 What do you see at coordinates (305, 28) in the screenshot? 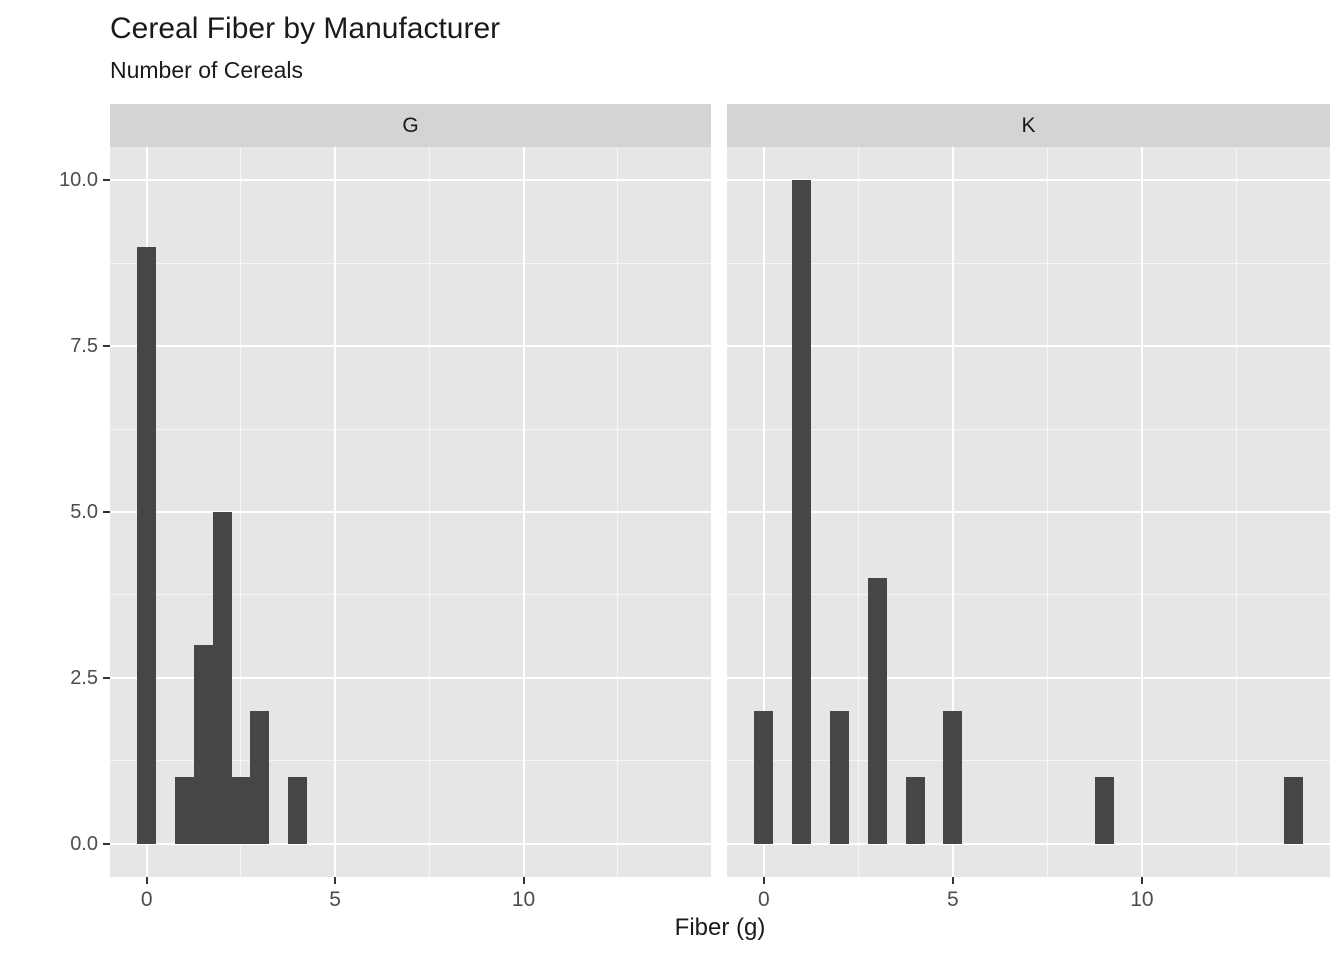
I see `plot-title: Cereal Fiber by Manufacturer` at bounding box center [305, 28].